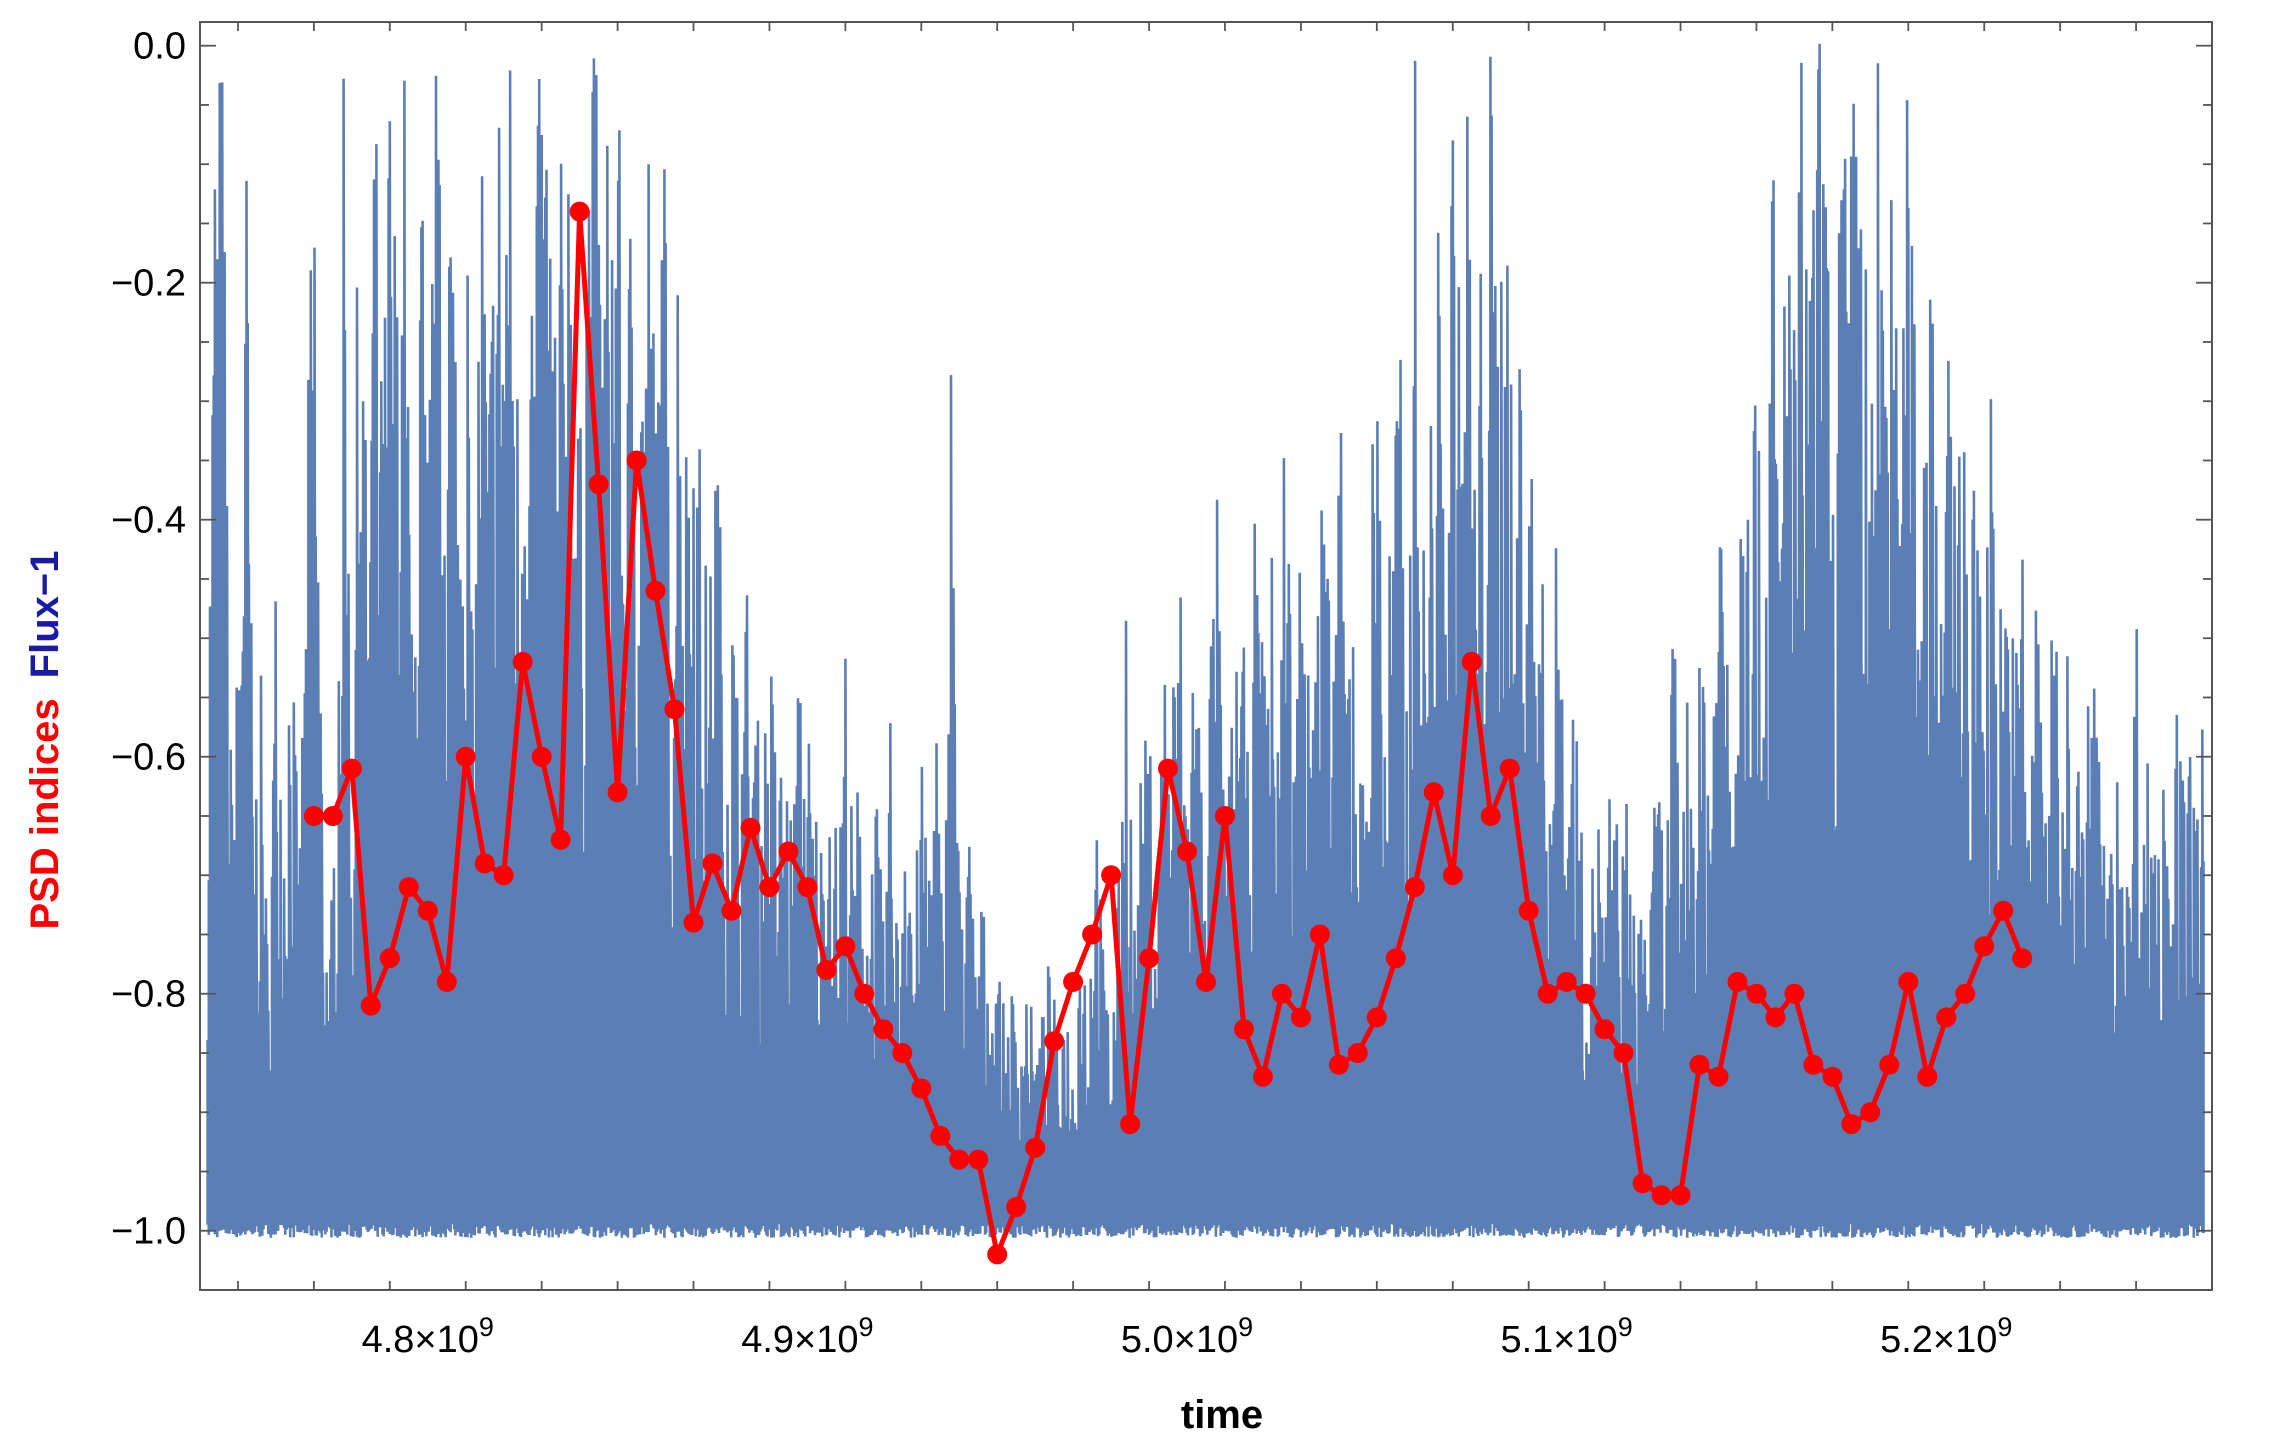  Describe the element at coordinates (1222, 1415) in the screenshot. I see `x-axis-label: time` at that location.